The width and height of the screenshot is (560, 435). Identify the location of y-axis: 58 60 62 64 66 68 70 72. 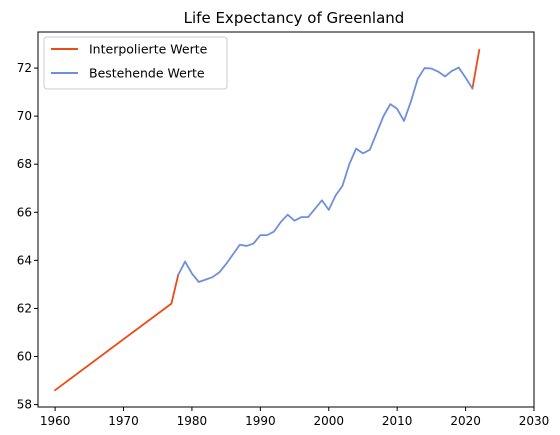
(27, 236).